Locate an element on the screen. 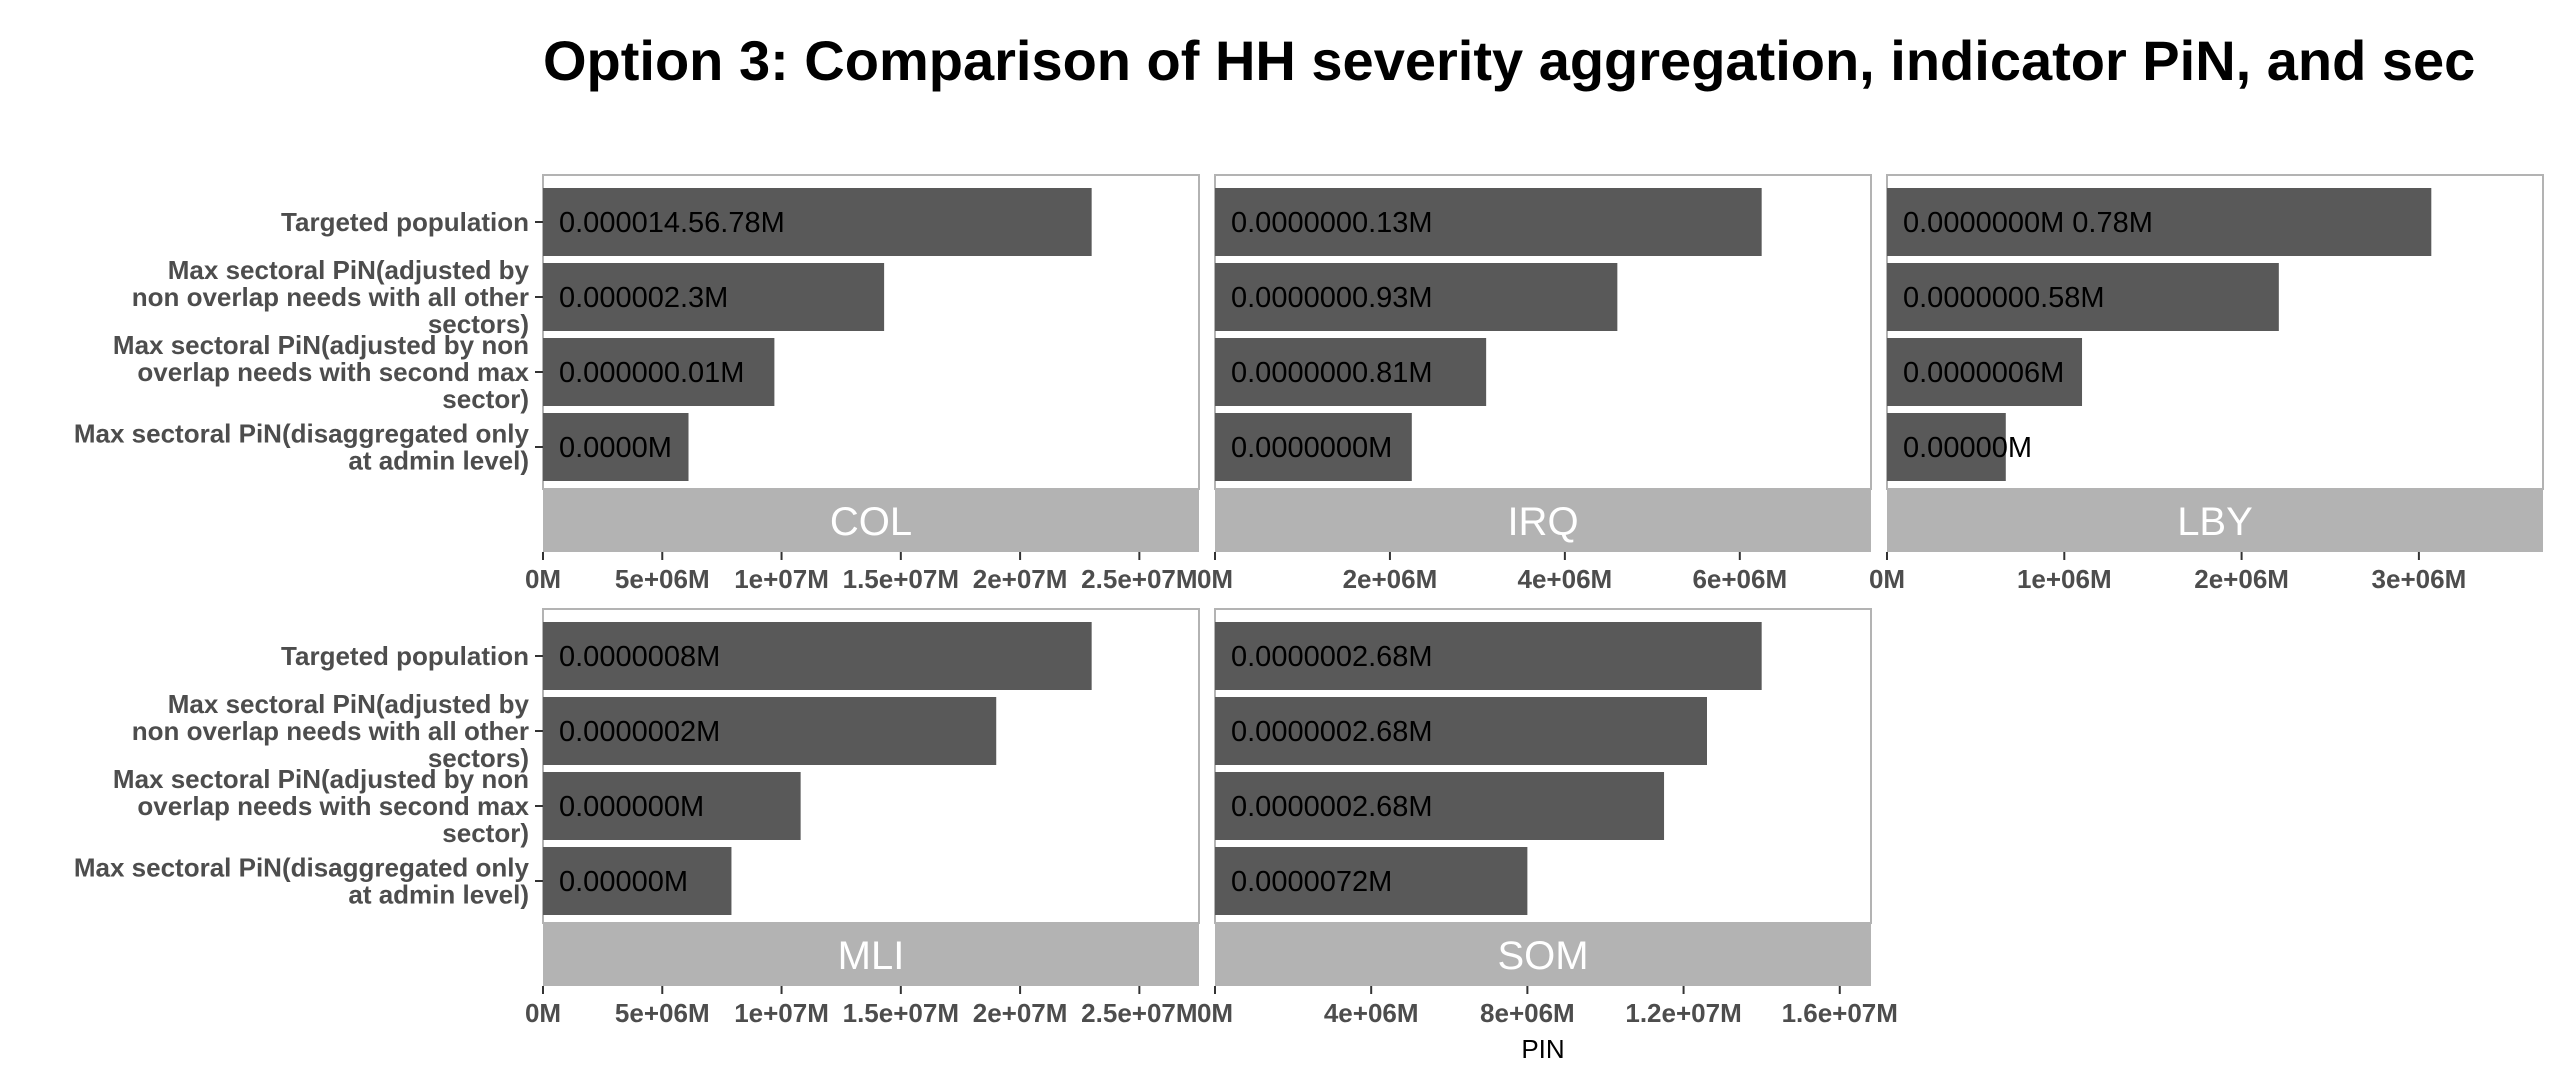 The image size is (2560, 1078). data-label: 0.000014.56.78M is located at coordinates (672, 223).